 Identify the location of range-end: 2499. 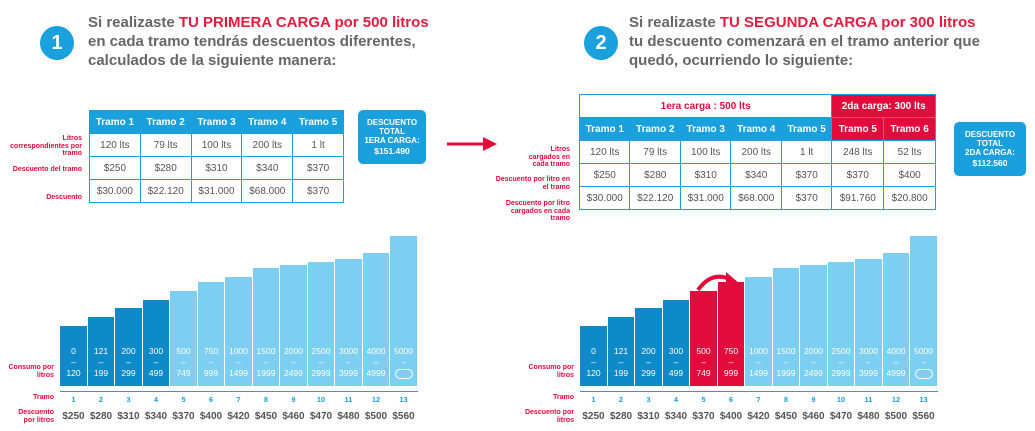
(813, 373).